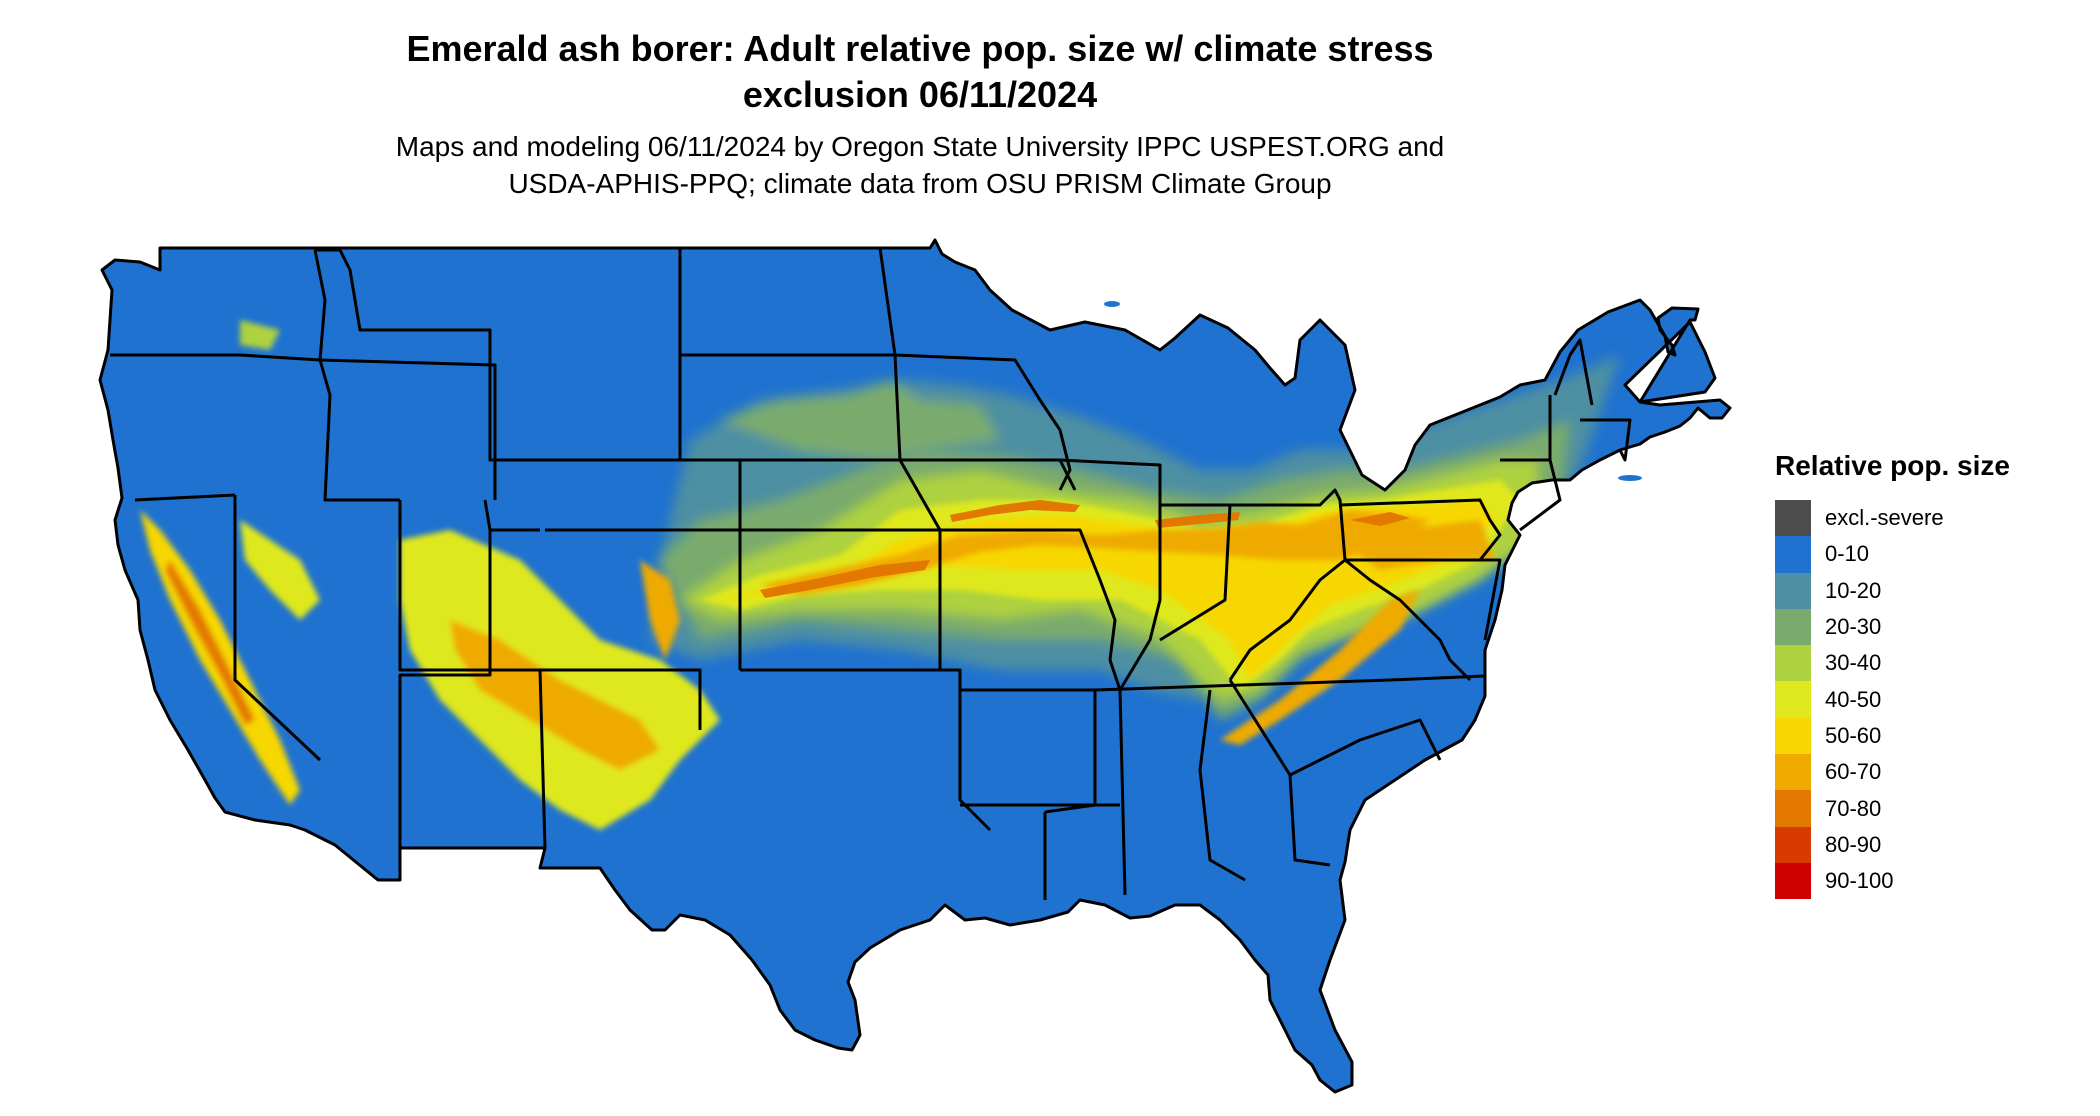 This screenshot has width=2100, height=1116. Describe the element at coordinates (1197, 520) in the screenshot. I see `streak-70-80-indiana` at that location.